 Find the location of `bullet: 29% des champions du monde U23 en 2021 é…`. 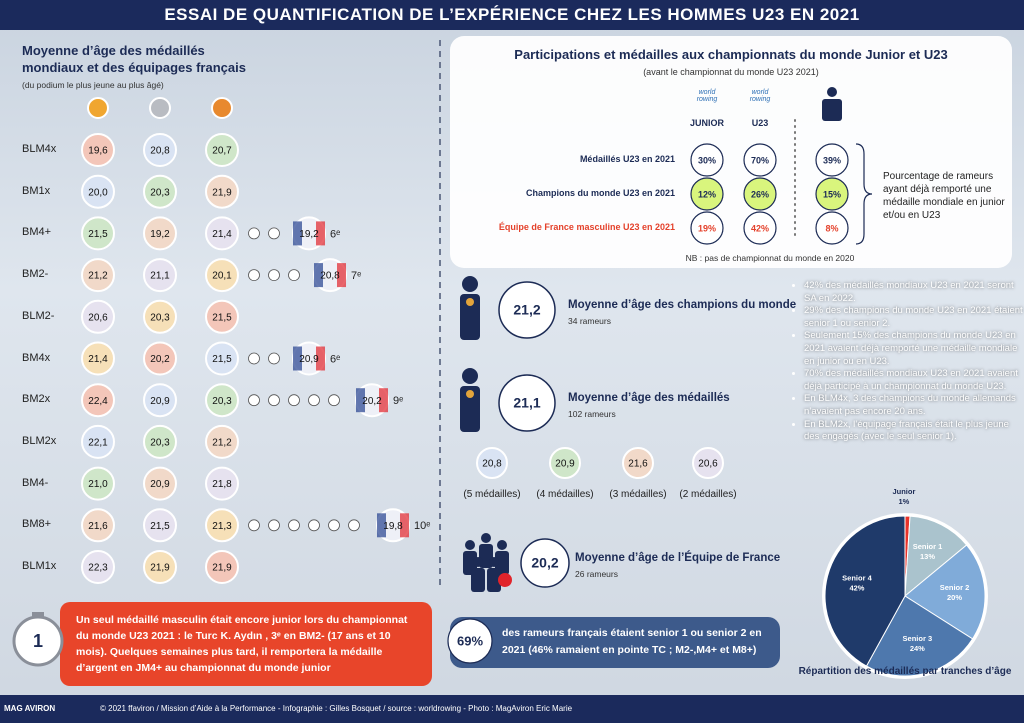

bullet: 29% des champions du monde U23 en 2021 é… is located at coordinates (914, 317).